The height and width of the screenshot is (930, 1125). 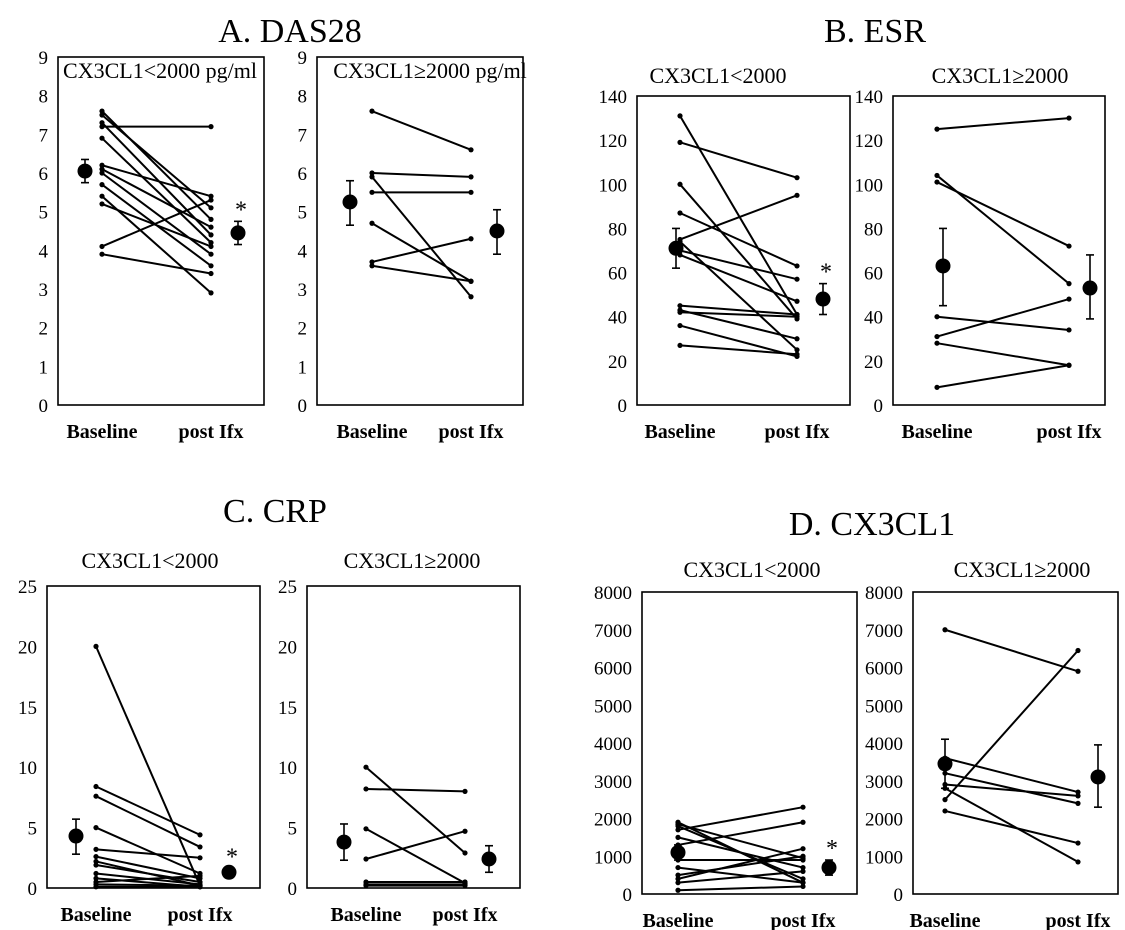 I want to click on panel-b2-ytick-label: 0, so click(x=879, y=406).